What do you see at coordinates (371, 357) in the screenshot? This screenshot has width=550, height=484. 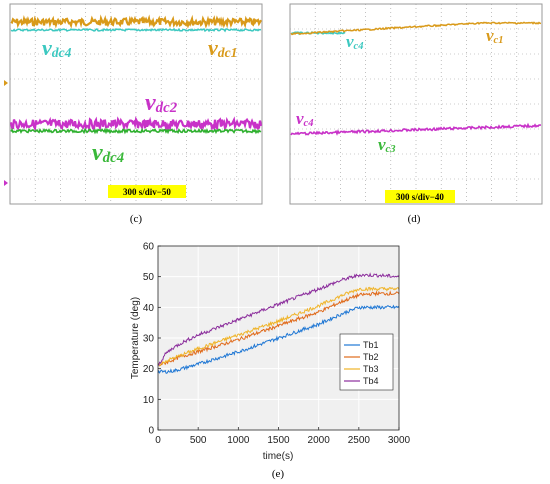 I see `legend-label-tb2: Tb2` at bounding box center [371, 357].